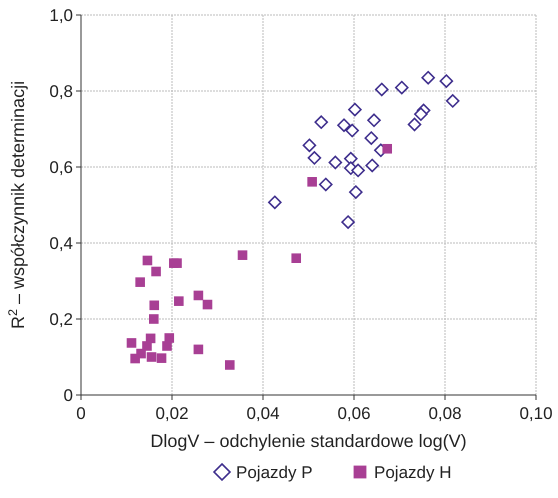 This screenshot has height=498, width=558. What do you see at coordinates (413, 472) in the screenshot?
I see `legend-label: Pojazdy H` at bounding box center [413, 472].